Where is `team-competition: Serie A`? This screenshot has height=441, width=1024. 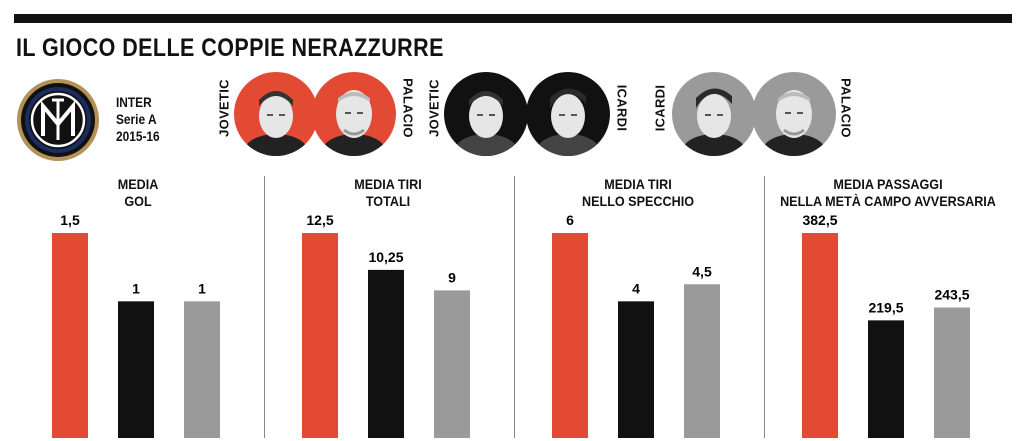 team-competition: Serie A is located at coordinates (136, 119).